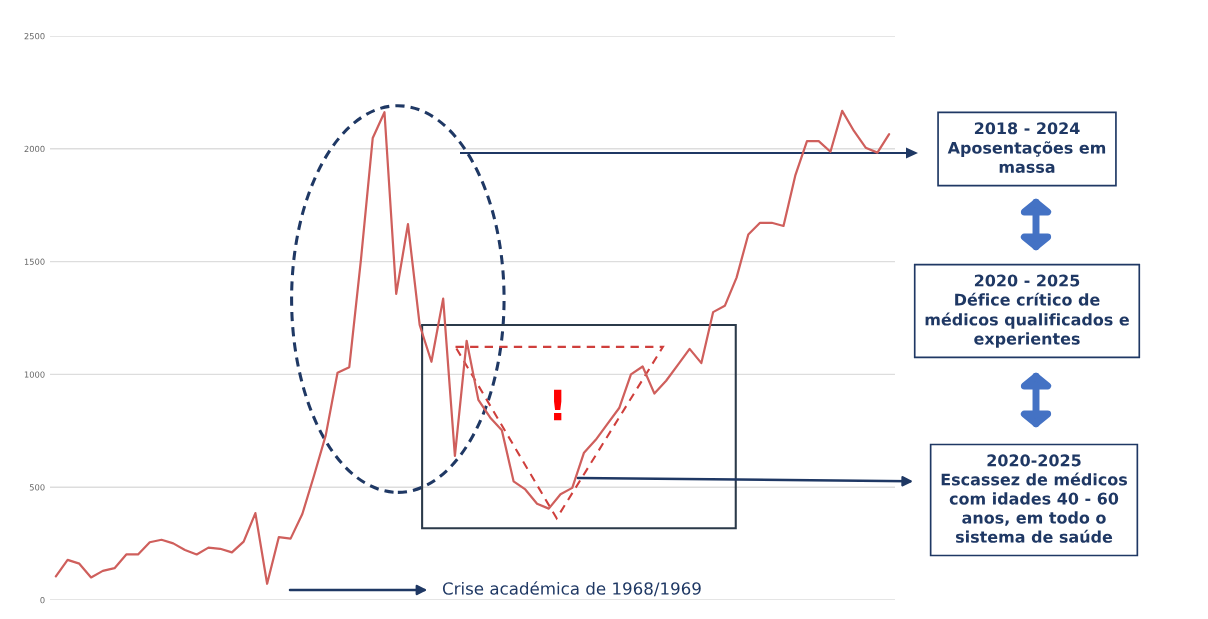 This screenshot has height=619, width=1208. Describe the element at coordinates (558, 405) in the screenshot. I see `annotation: !` at that location.